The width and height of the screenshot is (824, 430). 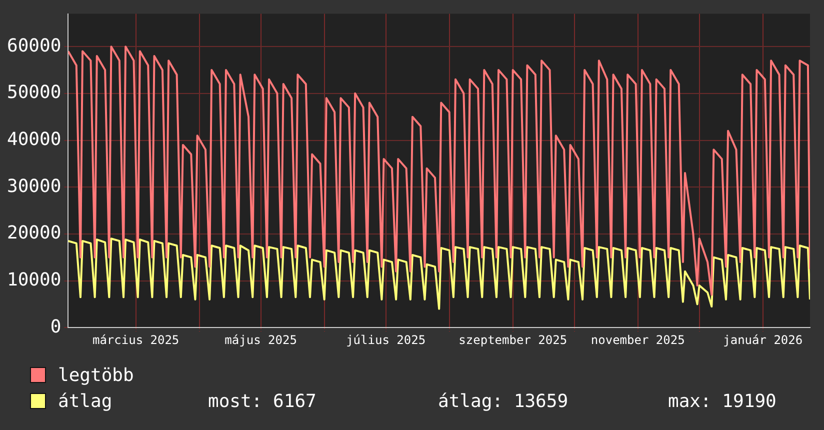 I want to click on y-tick-label: 60000, so click(x=34, y=45).